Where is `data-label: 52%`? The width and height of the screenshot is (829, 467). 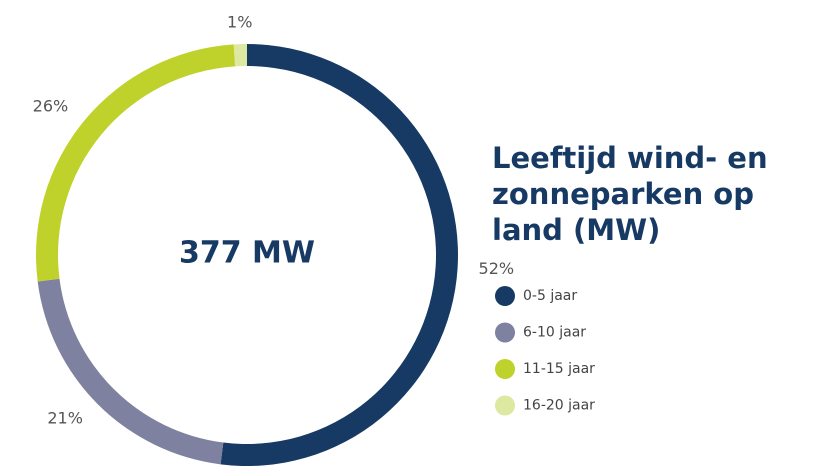
data-label: 52% is located at coordinates (497, 268).